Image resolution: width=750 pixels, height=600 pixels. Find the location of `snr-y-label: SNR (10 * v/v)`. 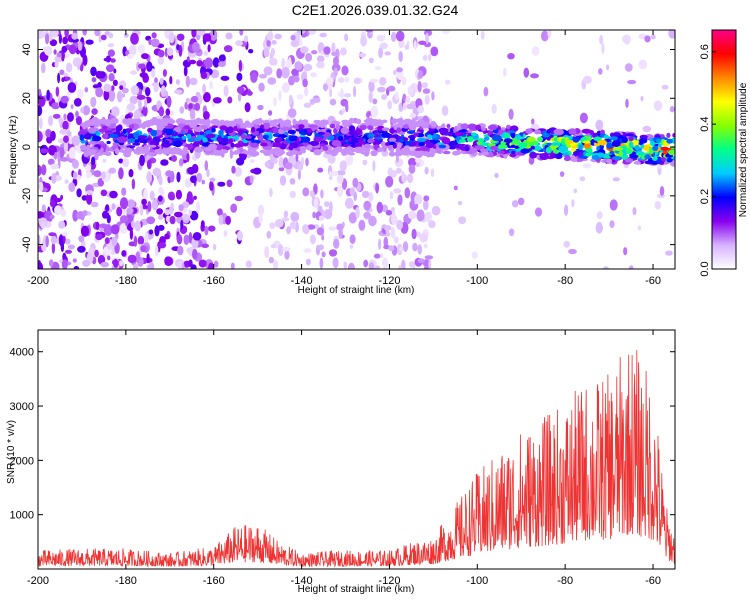

snr-y-label: SNR (10 * v/v) is located at coordinates (11, 452).